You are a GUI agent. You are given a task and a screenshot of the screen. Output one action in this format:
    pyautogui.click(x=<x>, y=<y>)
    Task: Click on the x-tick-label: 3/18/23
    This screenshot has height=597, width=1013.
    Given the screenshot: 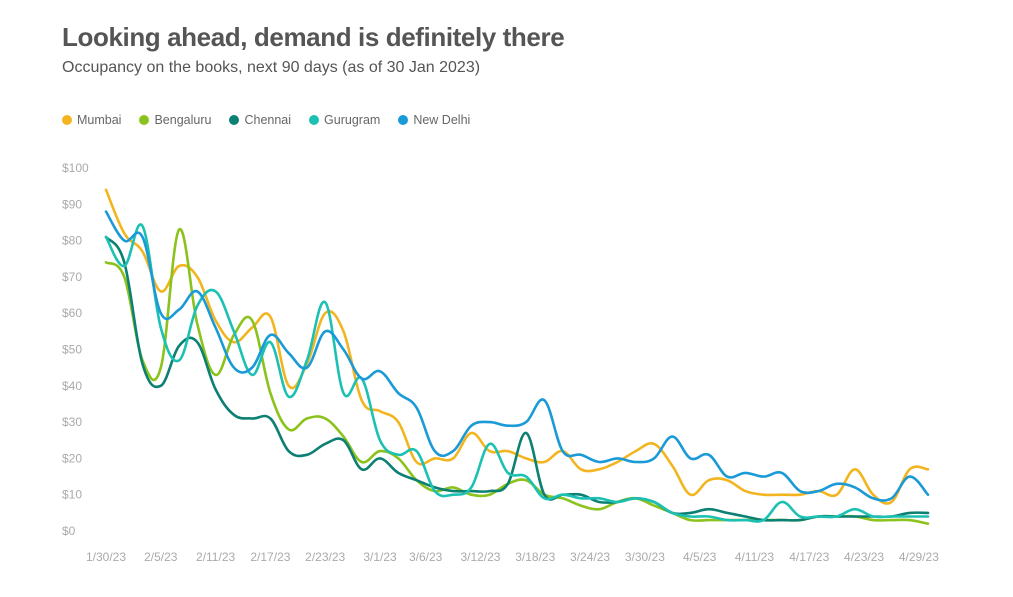 What is the action you would take?
    pyautogui.click(x=535, y=557)
    